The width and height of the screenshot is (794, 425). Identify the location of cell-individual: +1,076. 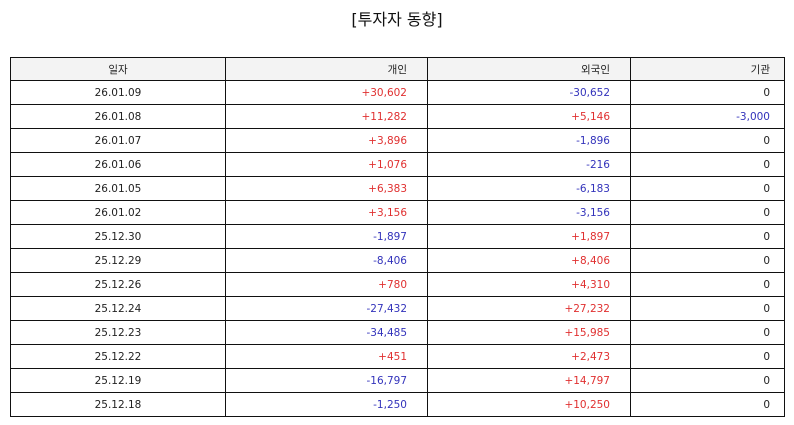
(326, 164).